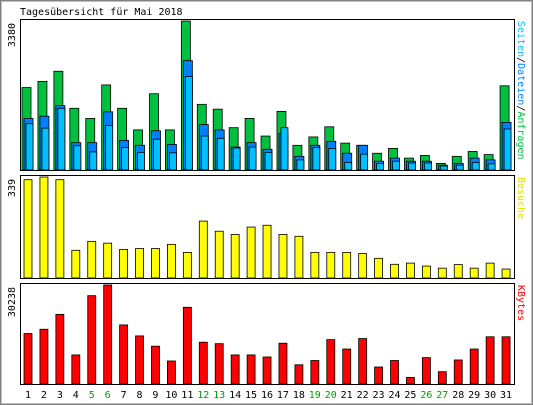 The image size is (533, 405). I want to click on x-tick-label-13: 13, so click(219, 395).